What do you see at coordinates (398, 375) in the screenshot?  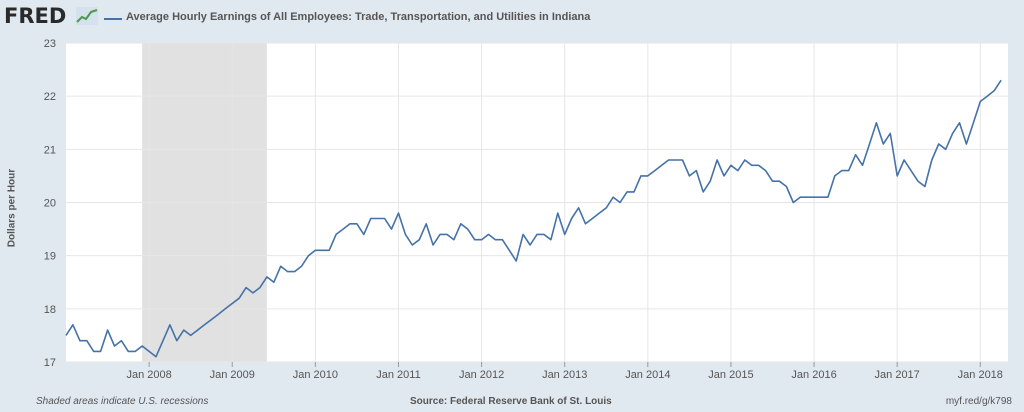 I see `x-tick-label: Jan 2011` at bounding box center [398, 375].